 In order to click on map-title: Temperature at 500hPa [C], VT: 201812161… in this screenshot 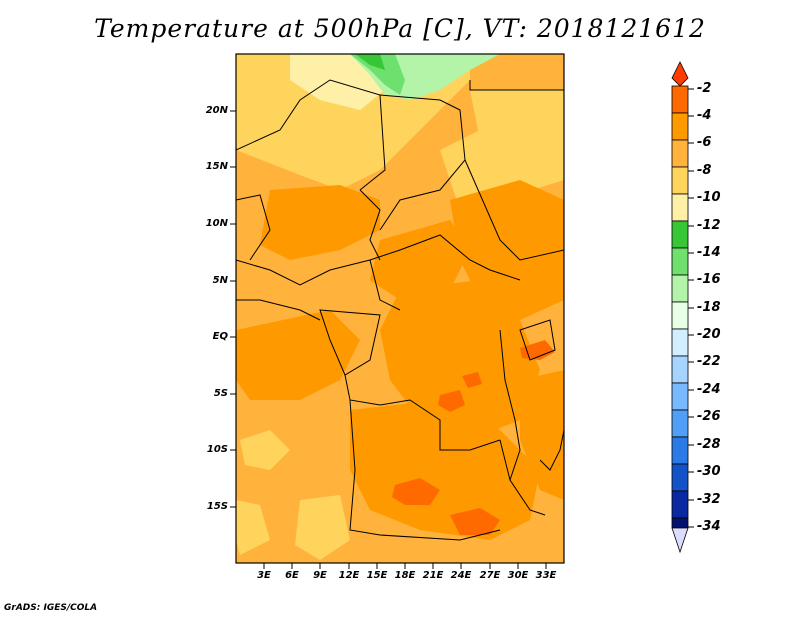, I will do `click(400, 28)`.